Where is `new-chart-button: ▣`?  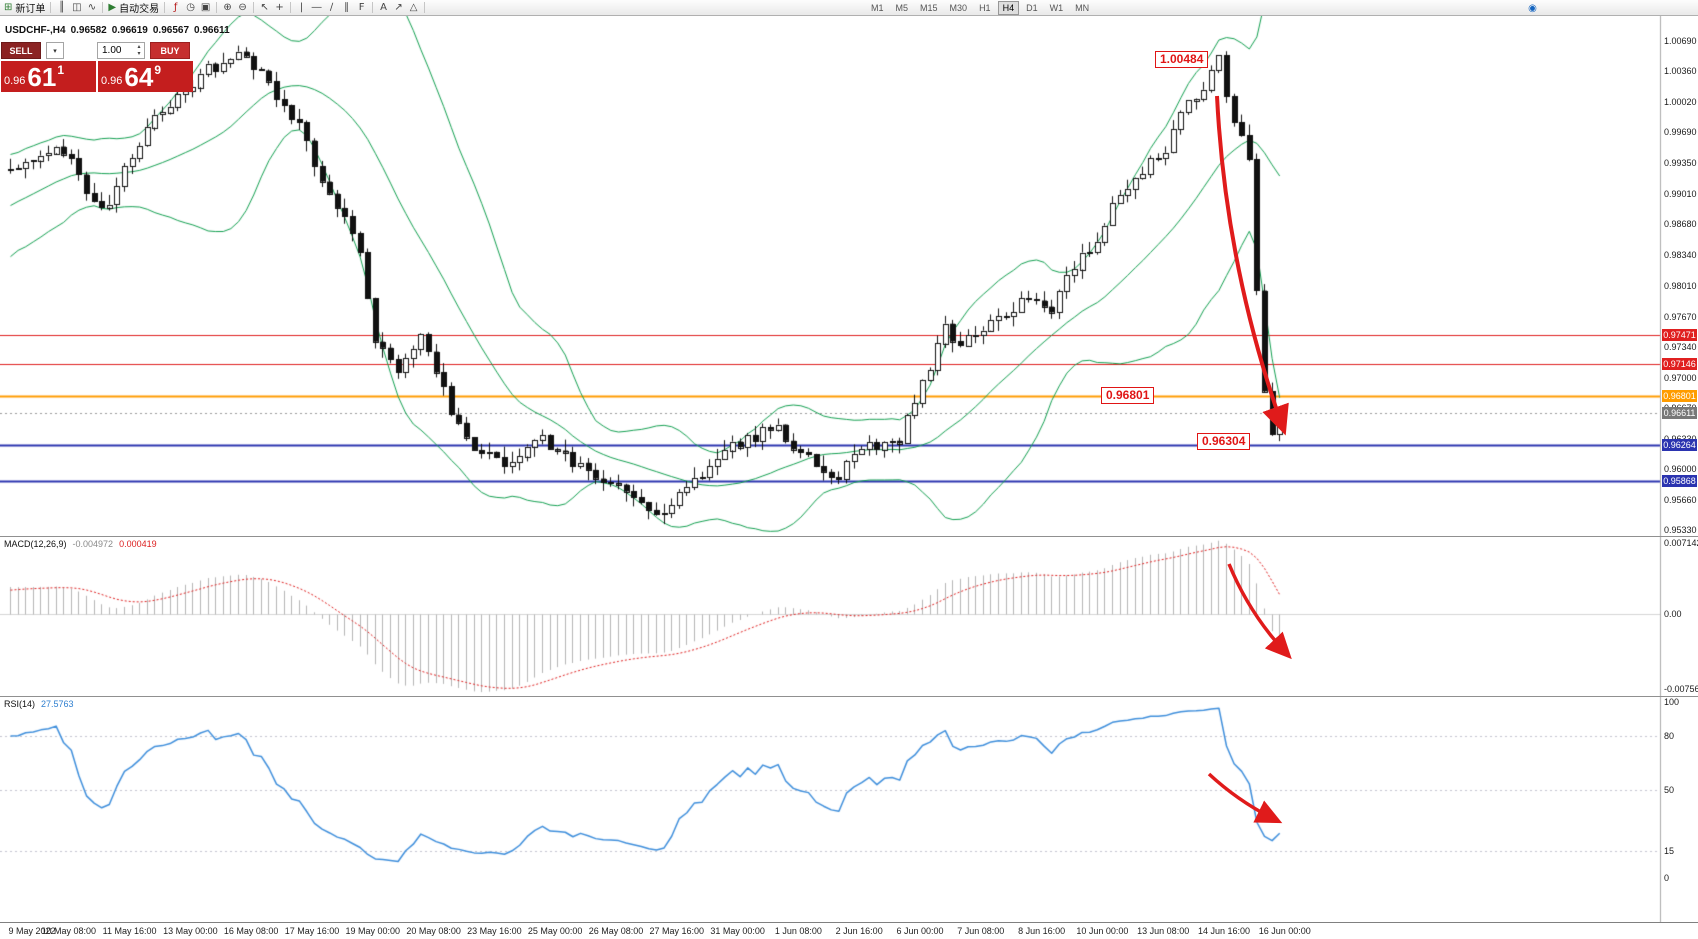 new-chart-button: ▣ is located at coordinates (205, 7).